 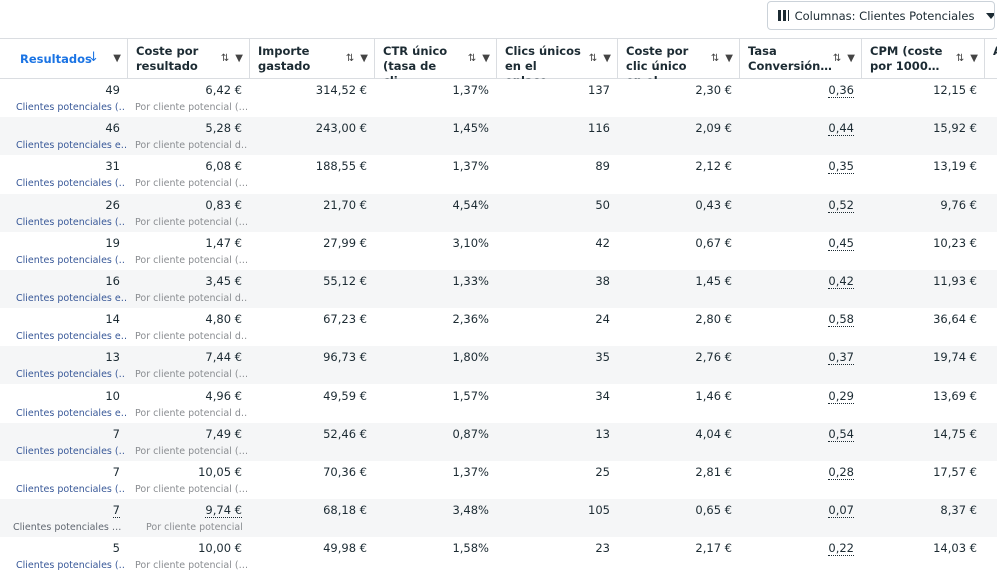 I want to click on cell-value: 2,30 €, so click(x=713, y=90).